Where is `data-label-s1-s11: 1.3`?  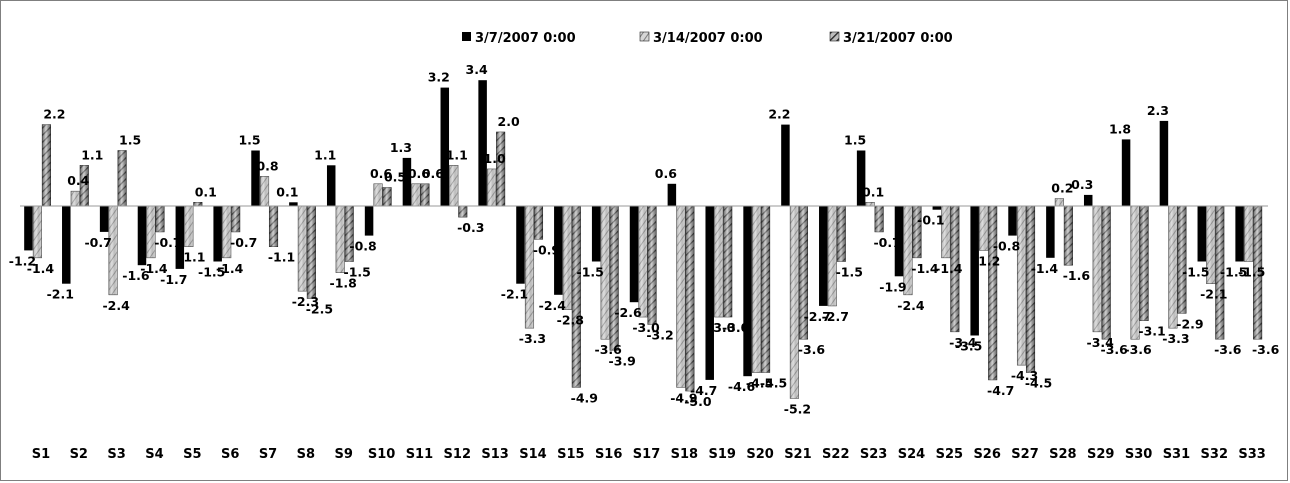
data-label-s1-s11: 1.3 is located at coordinates (401, 147).